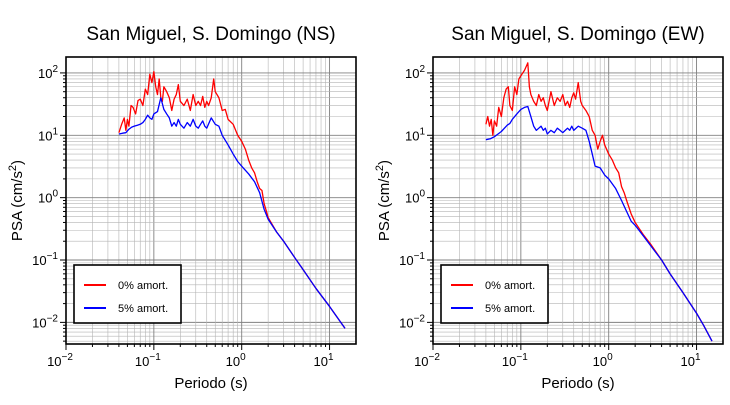 Image resolution: width=730 pixels, height=405 pixels. What do you see at coordinates (577, 34) in the screenshot?
I see `chart-title: San Miguel, S. Domingo (EW)` at bounding box center [577, 34].